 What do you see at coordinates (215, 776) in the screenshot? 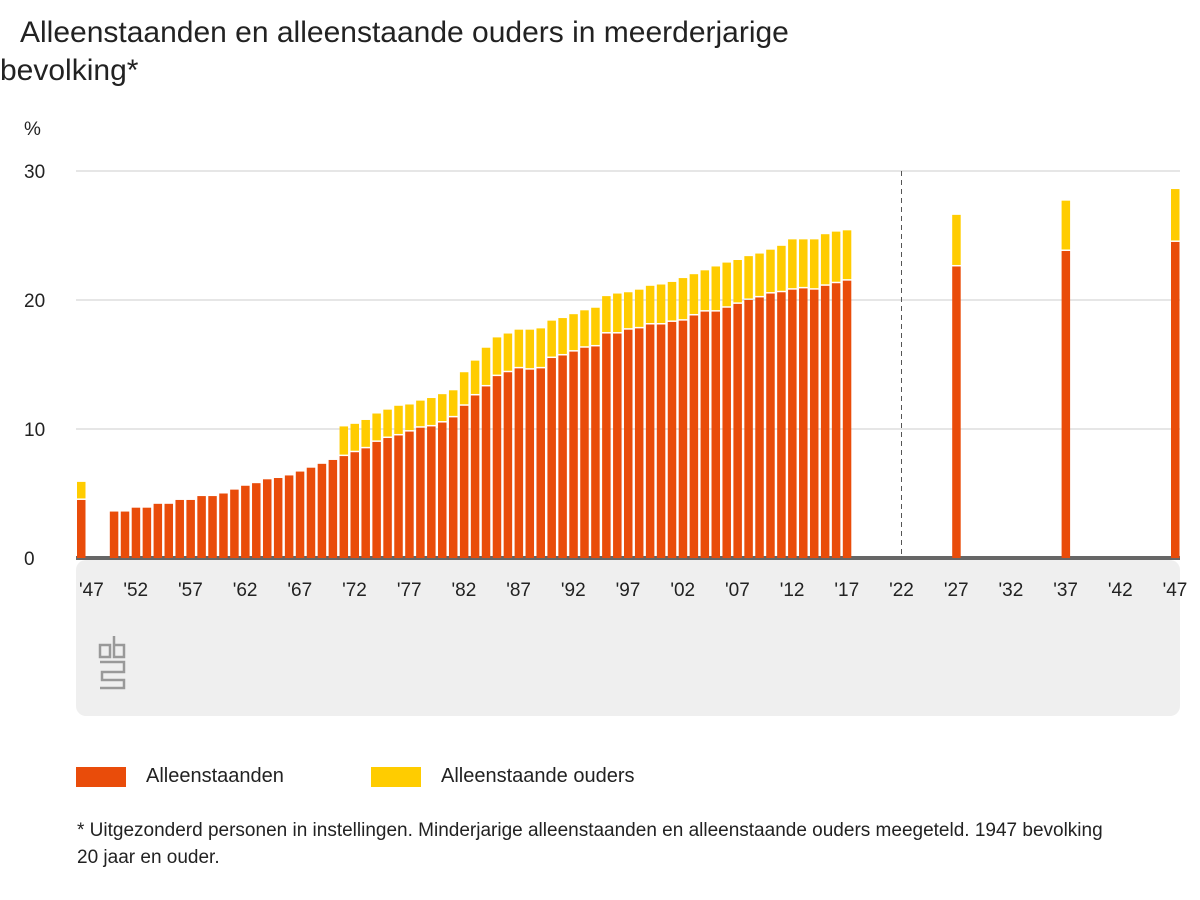
I see `legend-label: Alleenstaanden` at bounding box center [215, 776].